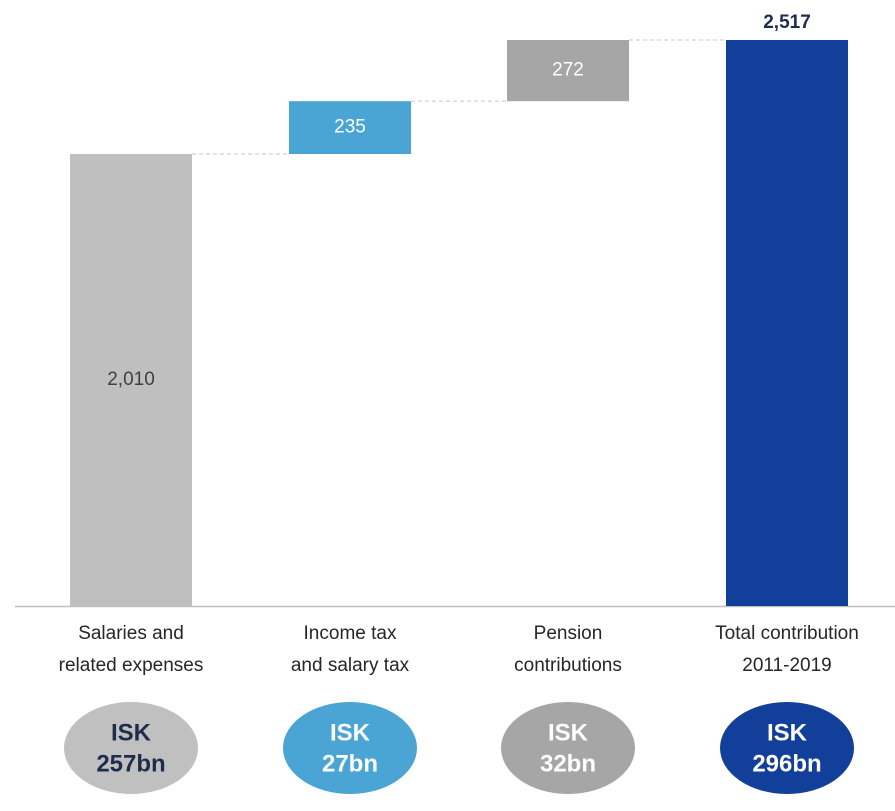  Describe the element at coordinates (568, 633) in the screenshot. I see `x-tick-label: Pension` at that location.